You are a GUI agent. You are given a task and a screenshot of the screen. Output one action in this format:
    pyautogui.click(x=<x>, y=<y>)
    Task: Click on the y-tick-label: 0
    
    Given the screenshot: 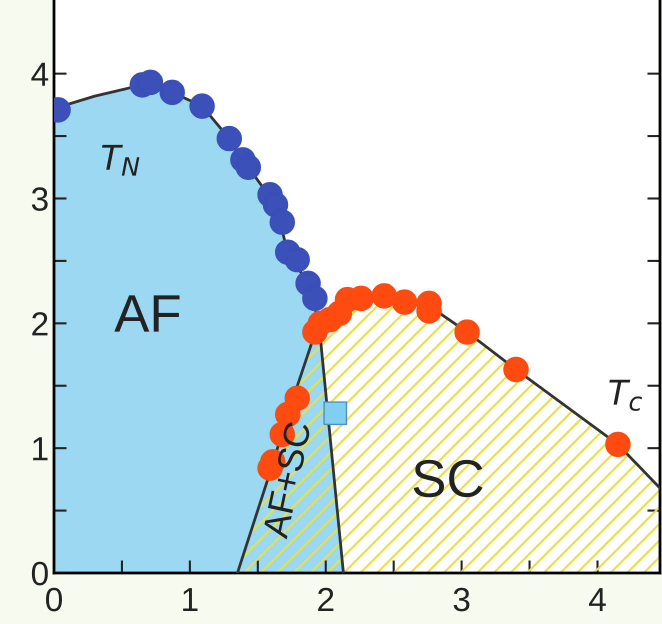 What is the action you would take?
    pyautogui.click(x=40, y=574)
    